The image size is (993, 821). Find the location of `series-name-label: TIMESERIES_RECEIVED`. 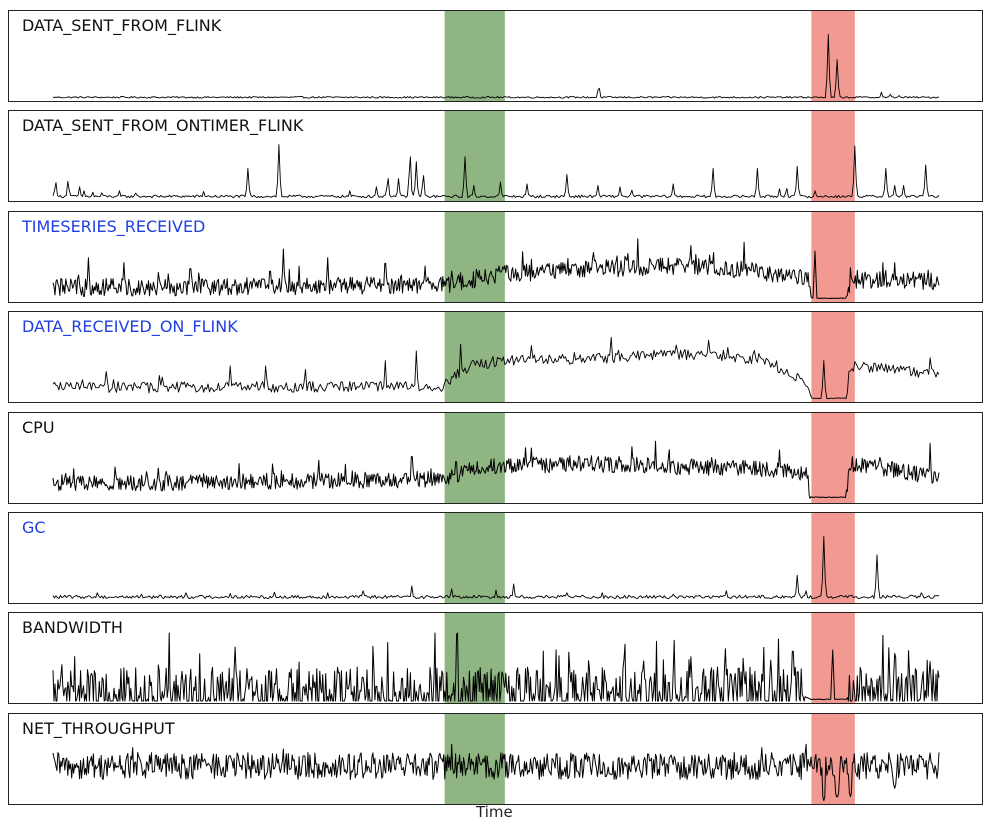

series-name-label: TIMESERIES_RECEIVED is located at coordinates (114, 226).